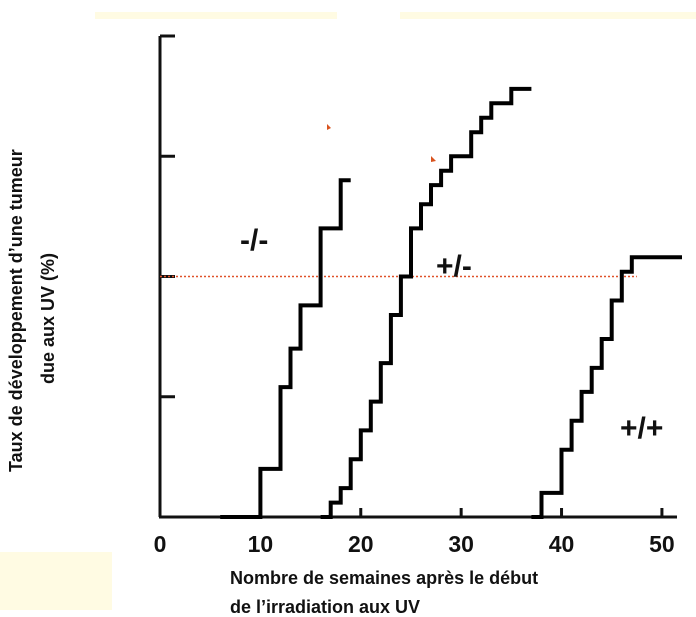  I want to click on x-tick-label-2: 20, so click(361, 544).